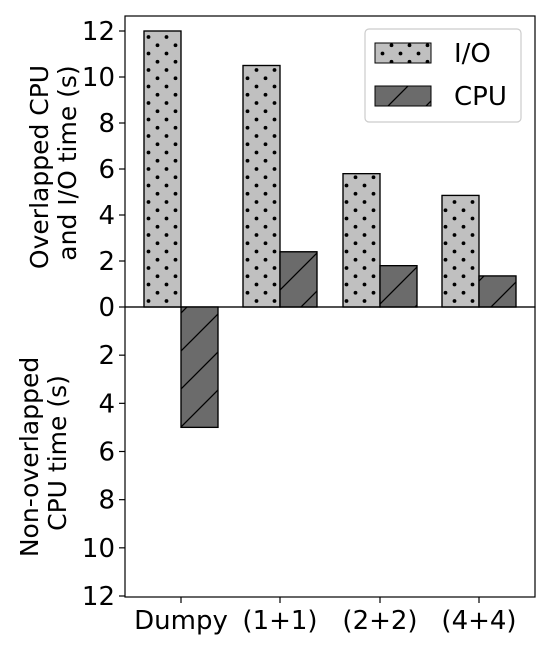 Image resolution: width=550 pixels, height=650 pixels. What do you see at coordinates (443, 75) in the screenshot?
I see `legend: I/O CPU` at bounding box center [443, 75].